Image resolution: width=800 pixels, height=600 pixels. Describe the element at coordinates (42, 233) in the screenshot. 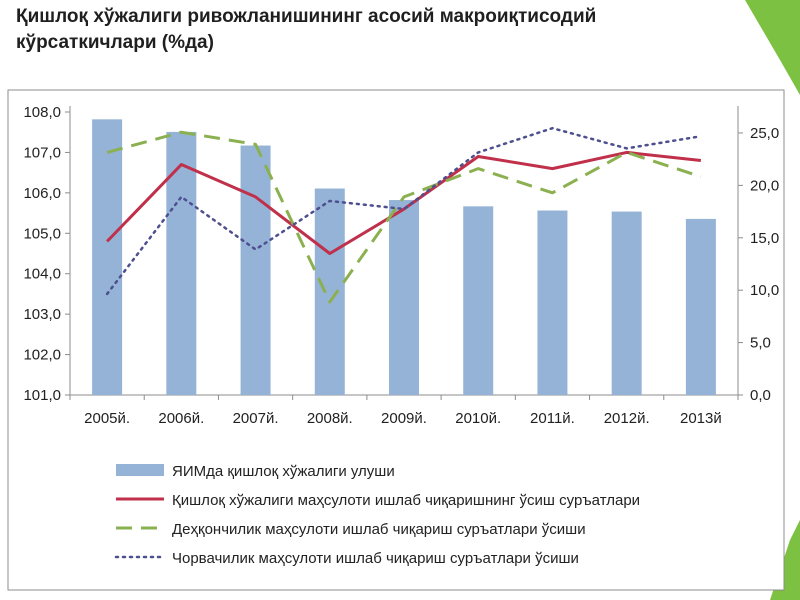

I see `left-axis-tick-label: 105,0` at that location.